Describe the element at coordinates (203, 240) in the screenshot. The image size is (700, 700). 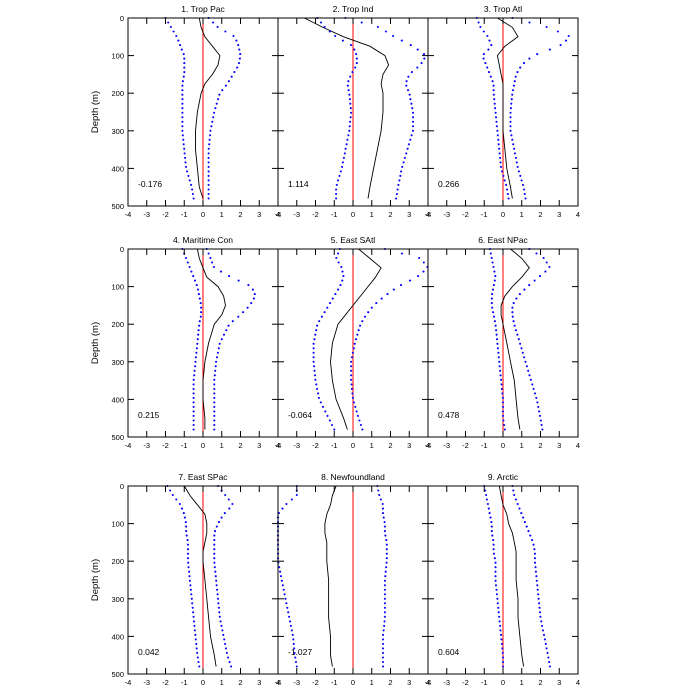
I see `panel-title: 4. Maritime Con` at that location.